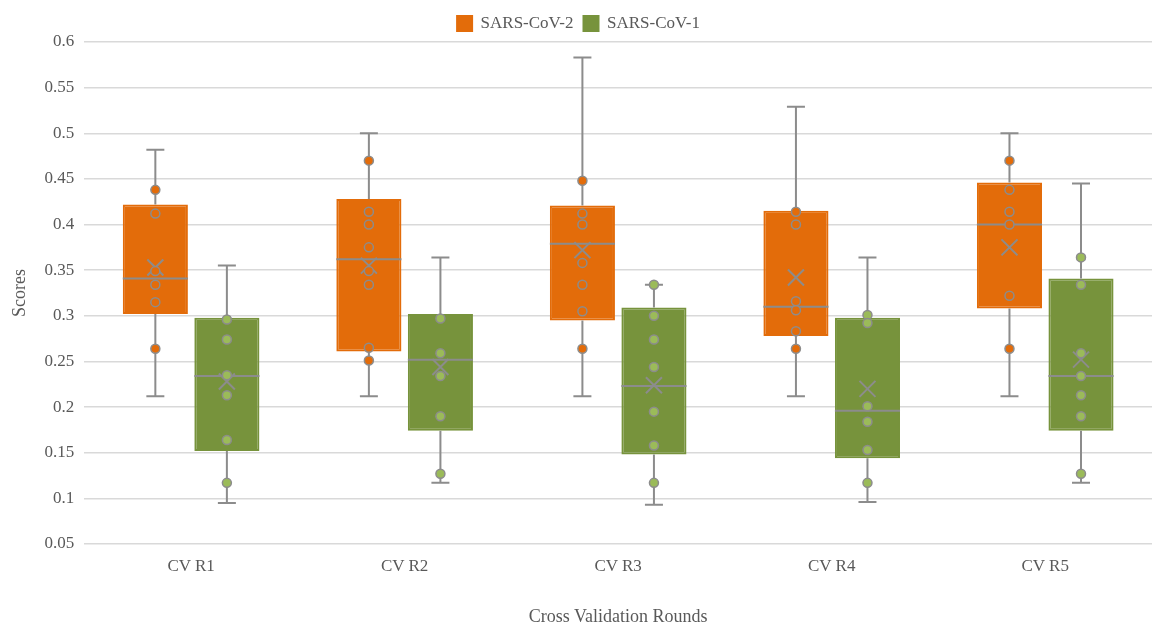 The image size is (1167, 637). What do you see at coordinates (618, 565) in the screenshot?
I see `x-tick-label: CV R3` at bounding box center [618, 565].